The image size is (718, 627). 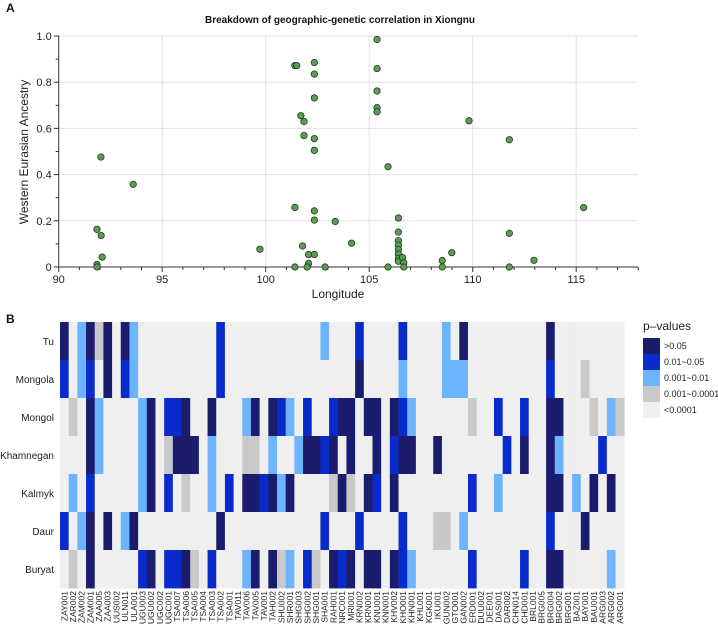 I want to click on column-label: TSA001, so click(x=229, y=606).